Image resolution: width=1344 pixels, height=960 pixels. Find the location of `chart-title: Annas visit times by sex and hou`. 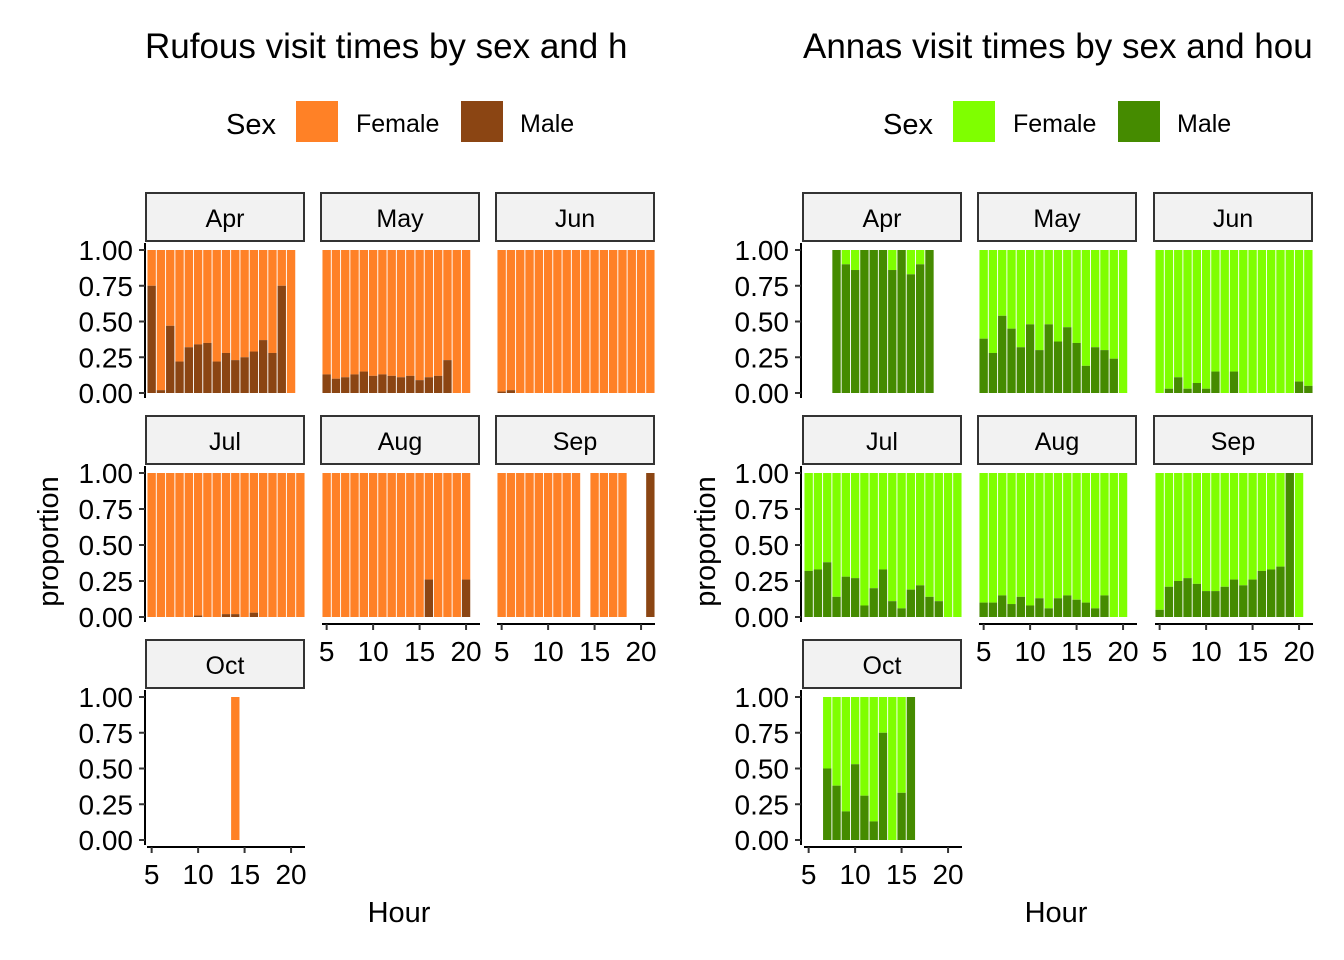

chart-title: Annas visit times by sex and hou is located at coordinates (1058, 46).